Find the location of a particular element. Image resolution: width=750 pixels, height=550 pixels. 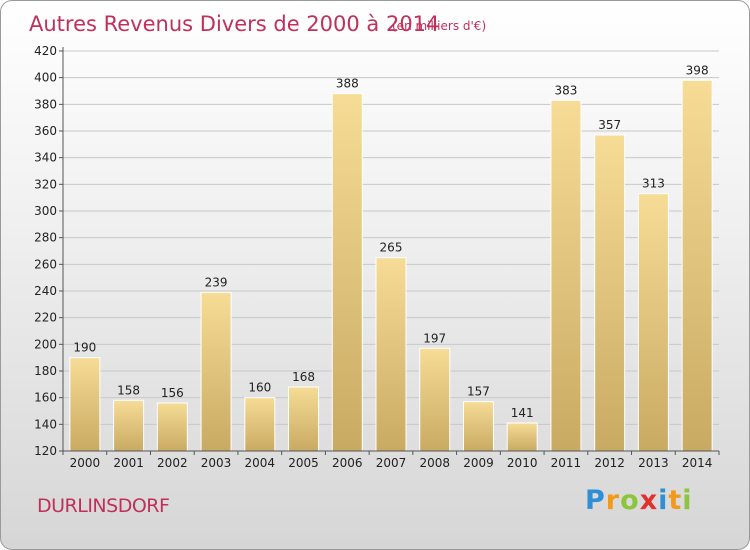

x-tick-label: 2013 is located at coordinates (653, 463).